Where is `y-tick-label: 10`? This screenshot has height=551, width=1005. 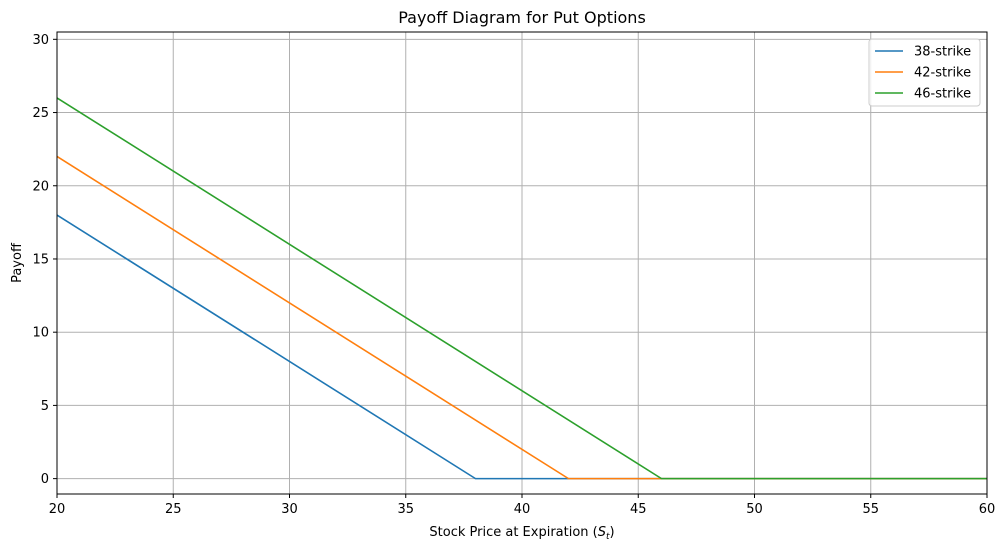 y-tick-label: 10 is located at coordinates (40, 333).